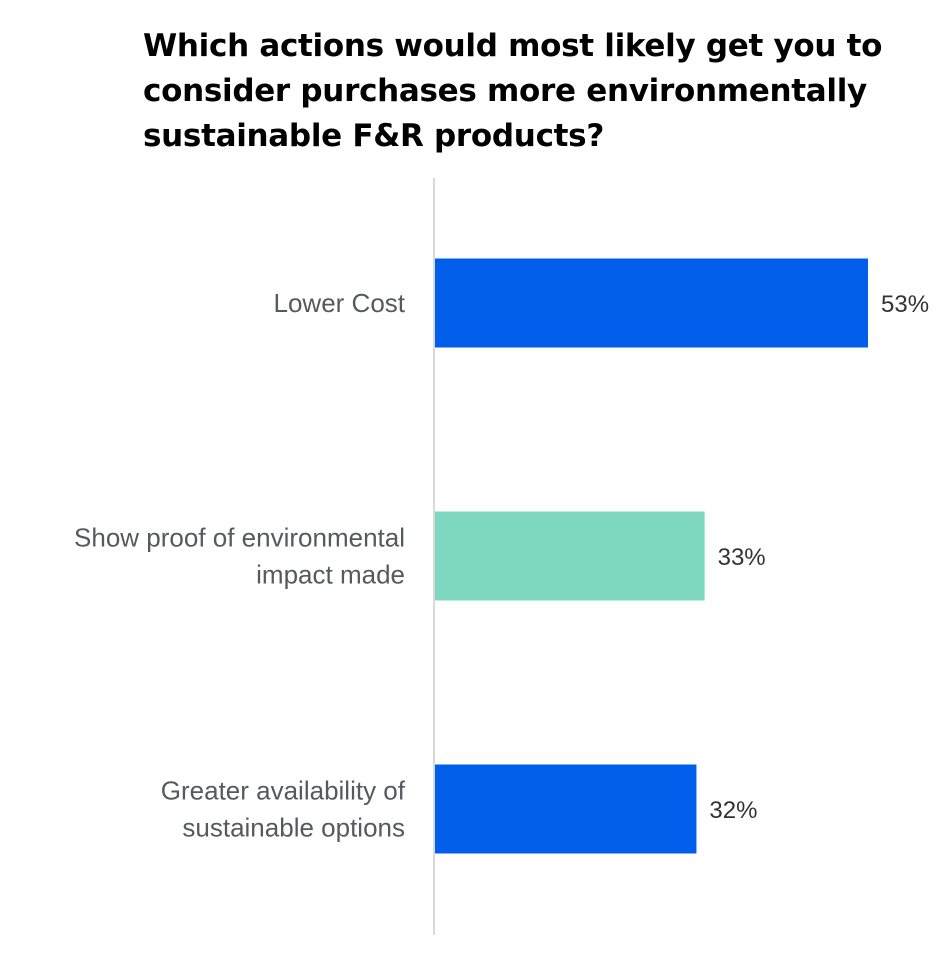  What do you see at coordinates (340, 303) in the screenshot?
I see `category-label-0-line-0: Lower Cost` at bounding box center [340, 303].